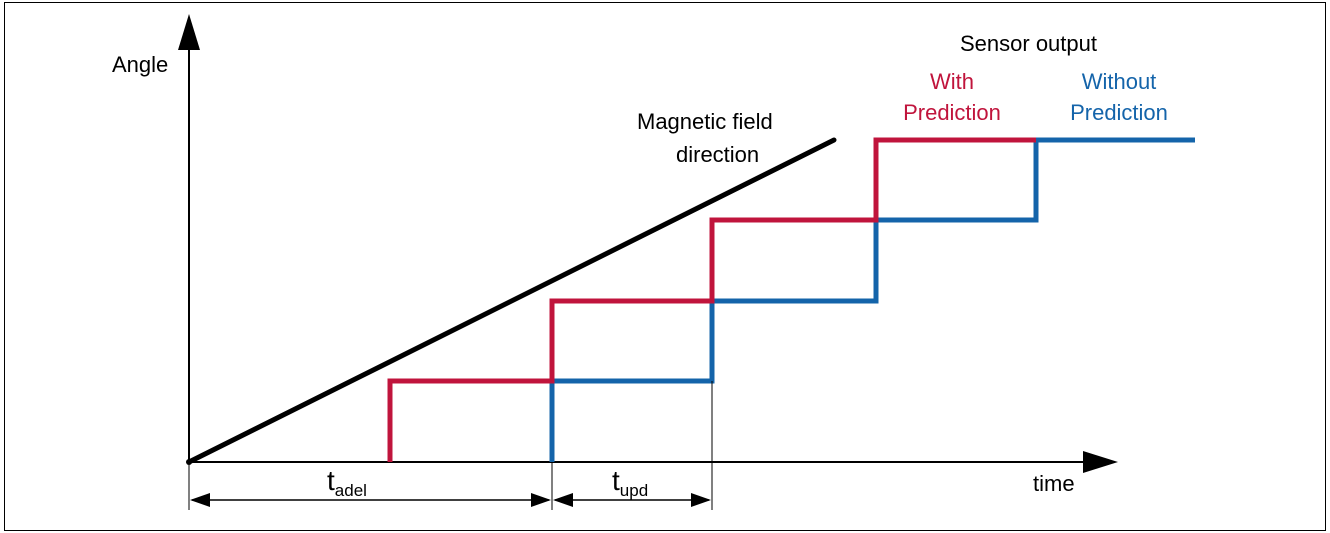 Image resolution: width=1330 pixels, height=533 pixels. What do you see at coordinates (952, 112) in the screenshot?
I see `with-prediction-label-line2: Prediction` at bounding box center [952, 112].